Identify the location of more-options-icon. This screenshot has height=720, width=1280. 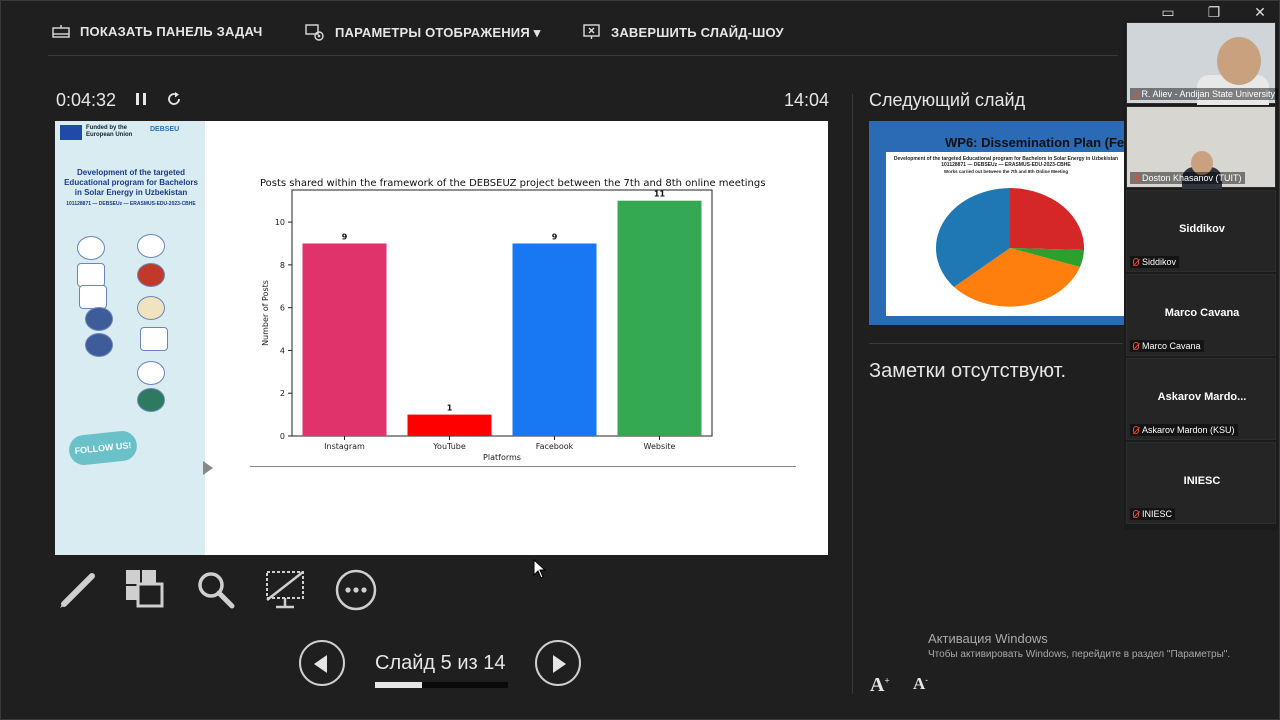
(356, 590).